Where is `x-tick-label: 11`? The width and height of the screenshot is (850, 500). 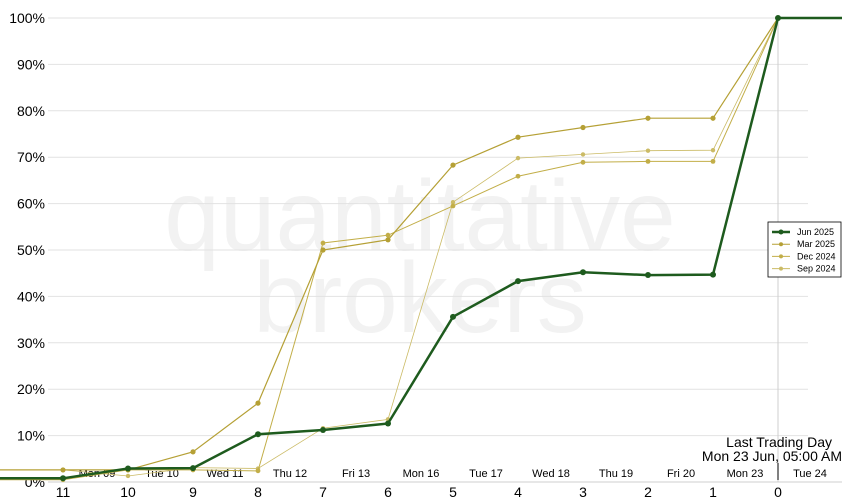 x-tick-label: 11 is located at coordinates (63, 492).